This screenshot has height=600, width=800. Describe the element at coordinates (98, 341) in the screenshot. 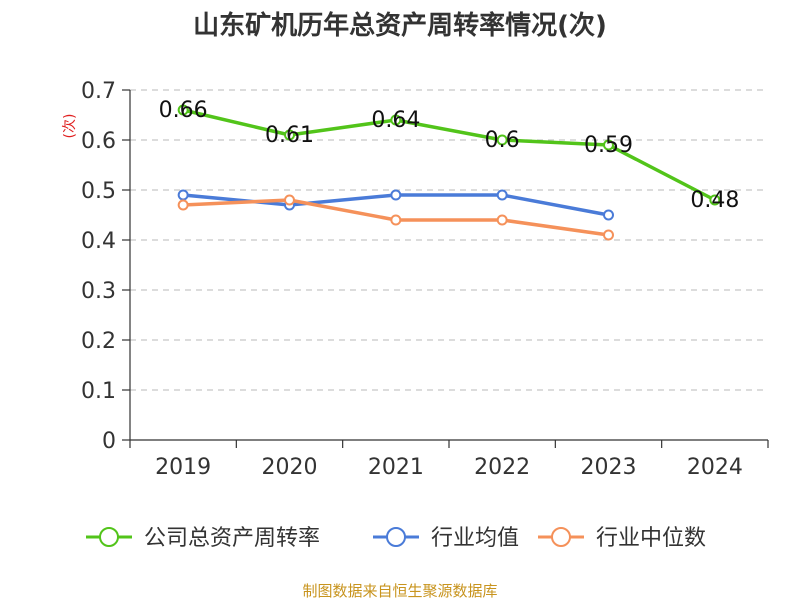

I see `y-tick-label: 0.2` at that location.